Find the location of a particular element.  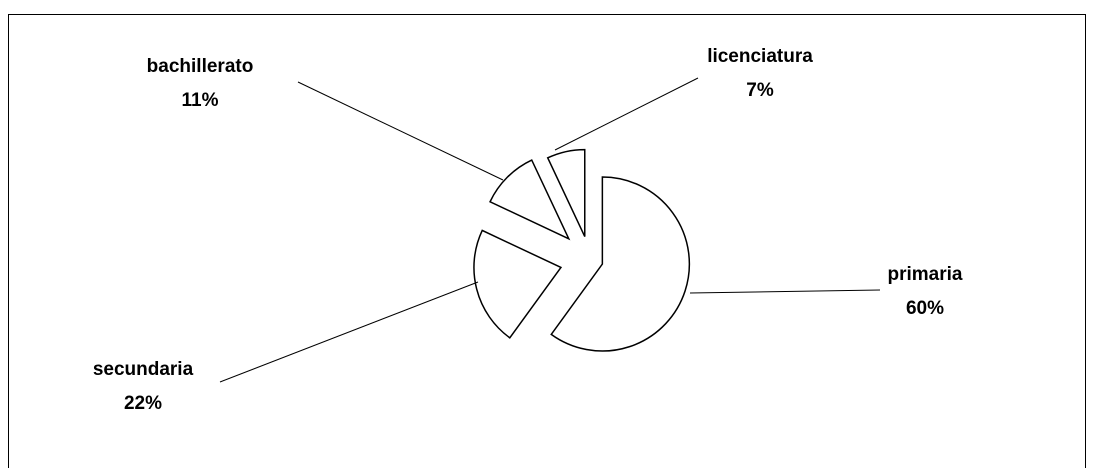

slice-label: secundaria is located at coordinates (143, 369).